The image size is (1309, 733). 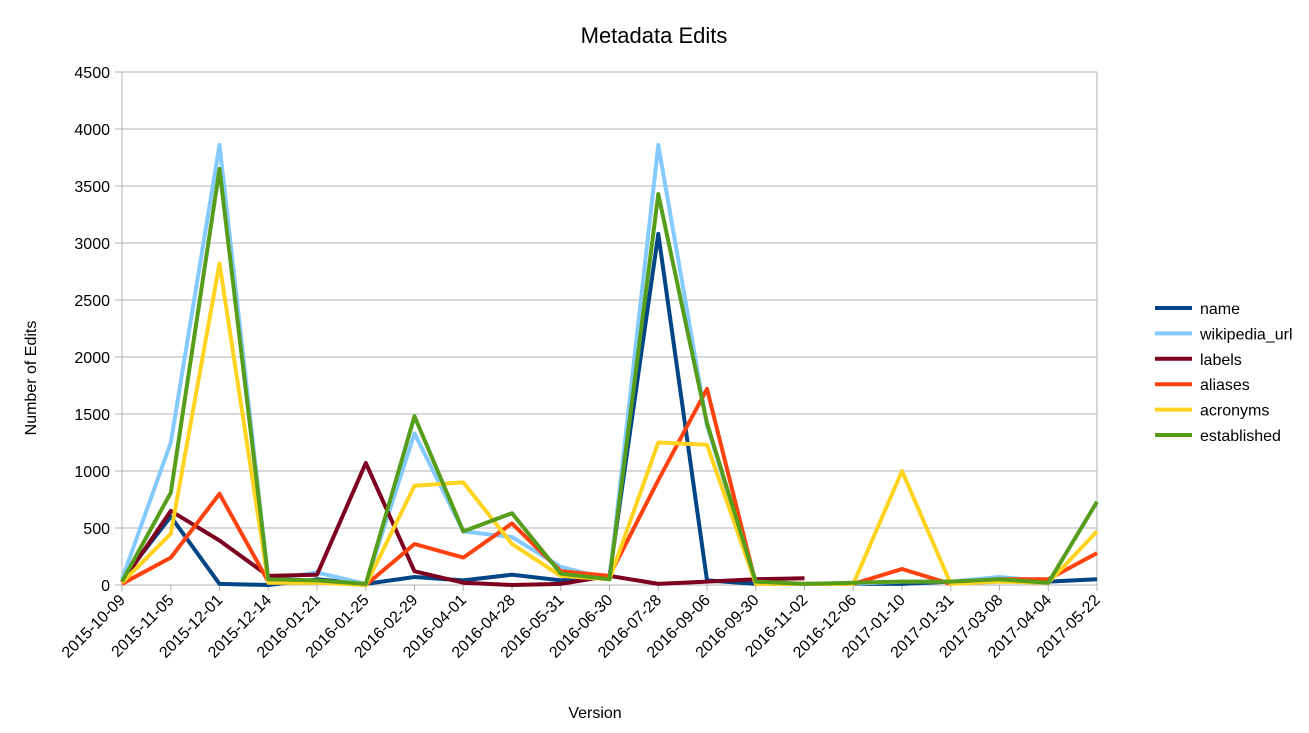 What do you see at coordinates (1221, 360) in the screenshot?
I see `legend-label: labels` at bounding box center [1221, 360].